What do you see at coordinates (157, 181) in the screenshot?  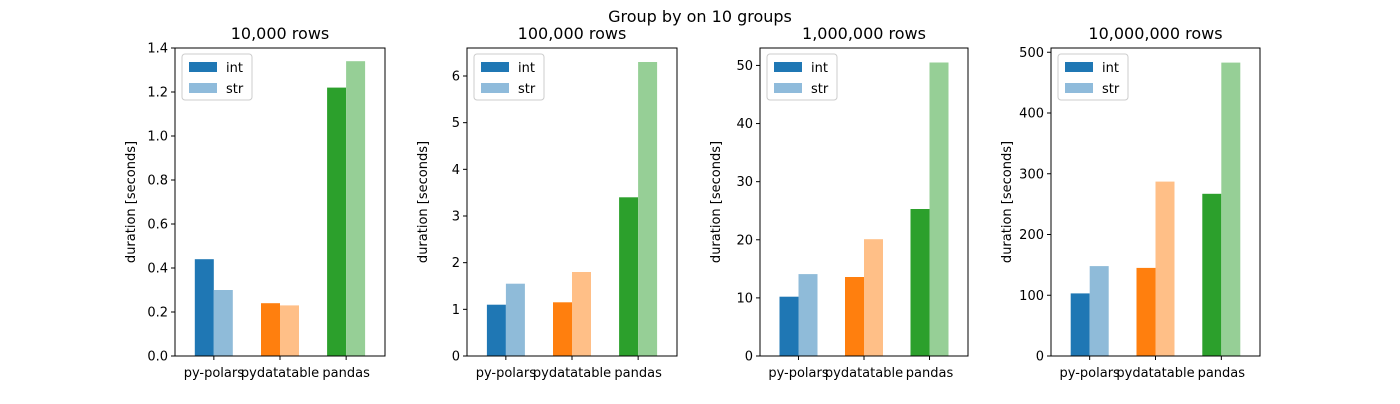 I see `y-tick-label: 0.8` at bounding box center [157, 181].